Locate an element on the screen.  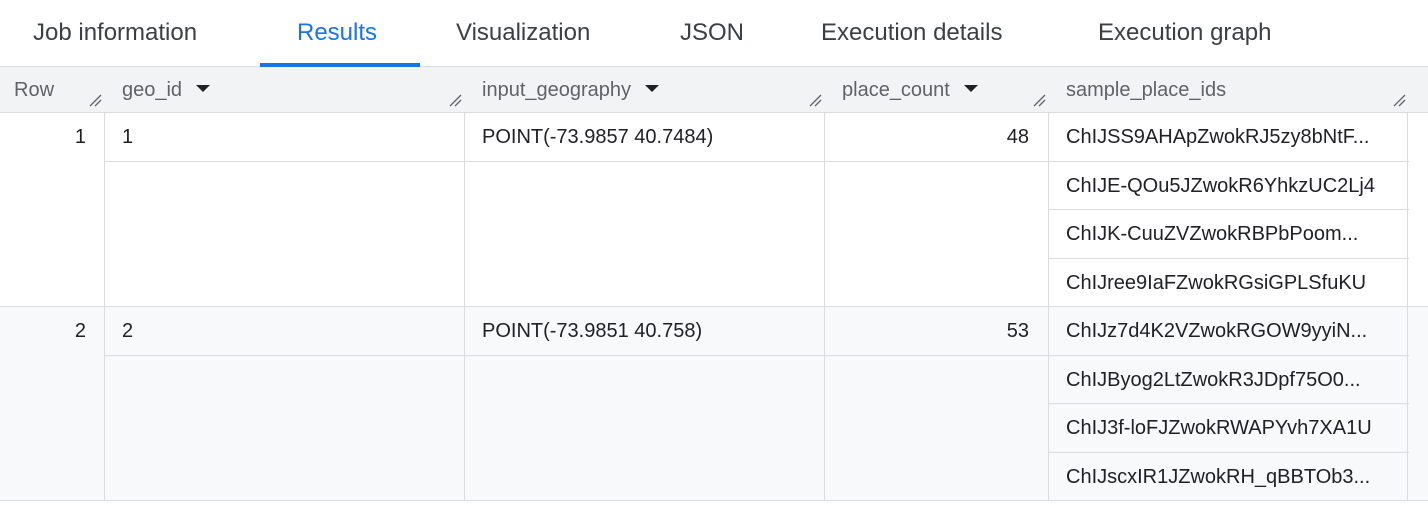
cell-text: ChIJE-QOu5JZwokR6YhkzUC2Lj4 is located at coordinates (1220, 185).